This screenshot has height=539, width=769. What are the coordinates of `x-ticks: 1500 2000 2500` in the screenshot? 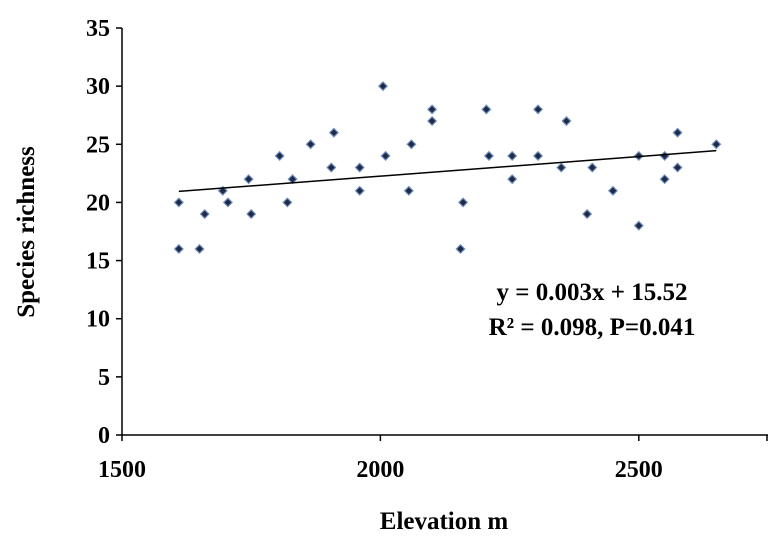 It's located at (433, 459).